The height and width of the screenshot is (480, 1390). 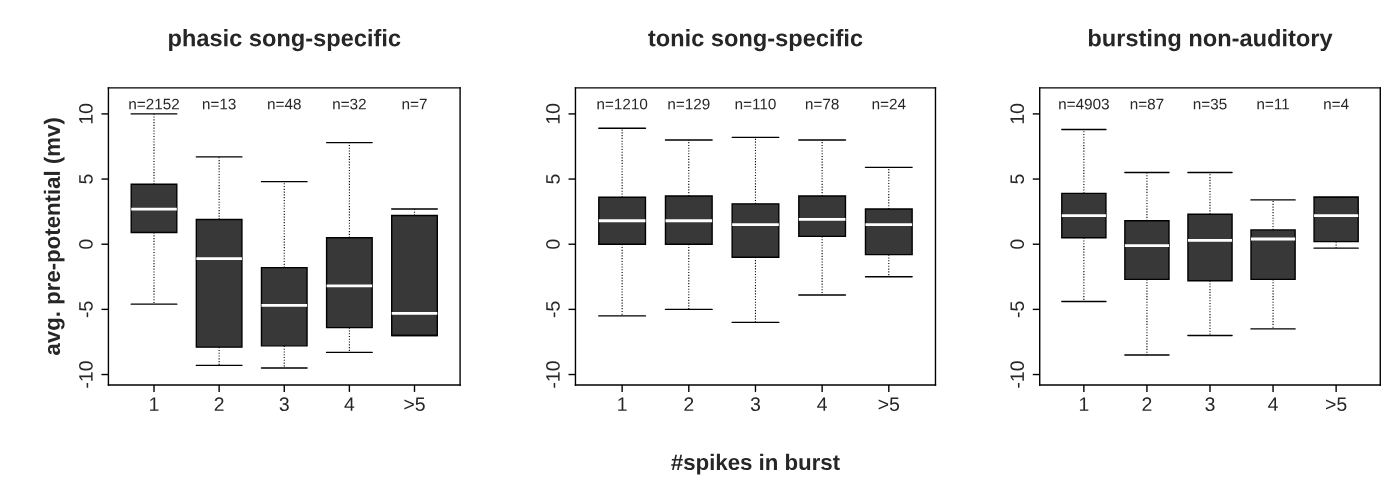 I want to click on annotation: n=35, so click(x=1210, y=104).